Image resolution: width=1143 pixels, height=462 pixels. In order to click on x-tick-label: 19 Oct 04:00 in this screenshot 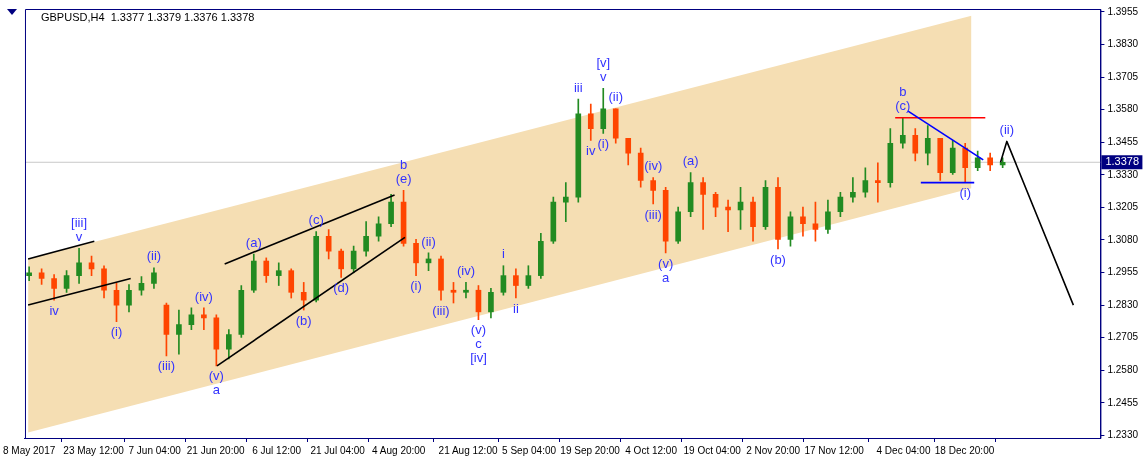, I will do `click(712, 450)`.